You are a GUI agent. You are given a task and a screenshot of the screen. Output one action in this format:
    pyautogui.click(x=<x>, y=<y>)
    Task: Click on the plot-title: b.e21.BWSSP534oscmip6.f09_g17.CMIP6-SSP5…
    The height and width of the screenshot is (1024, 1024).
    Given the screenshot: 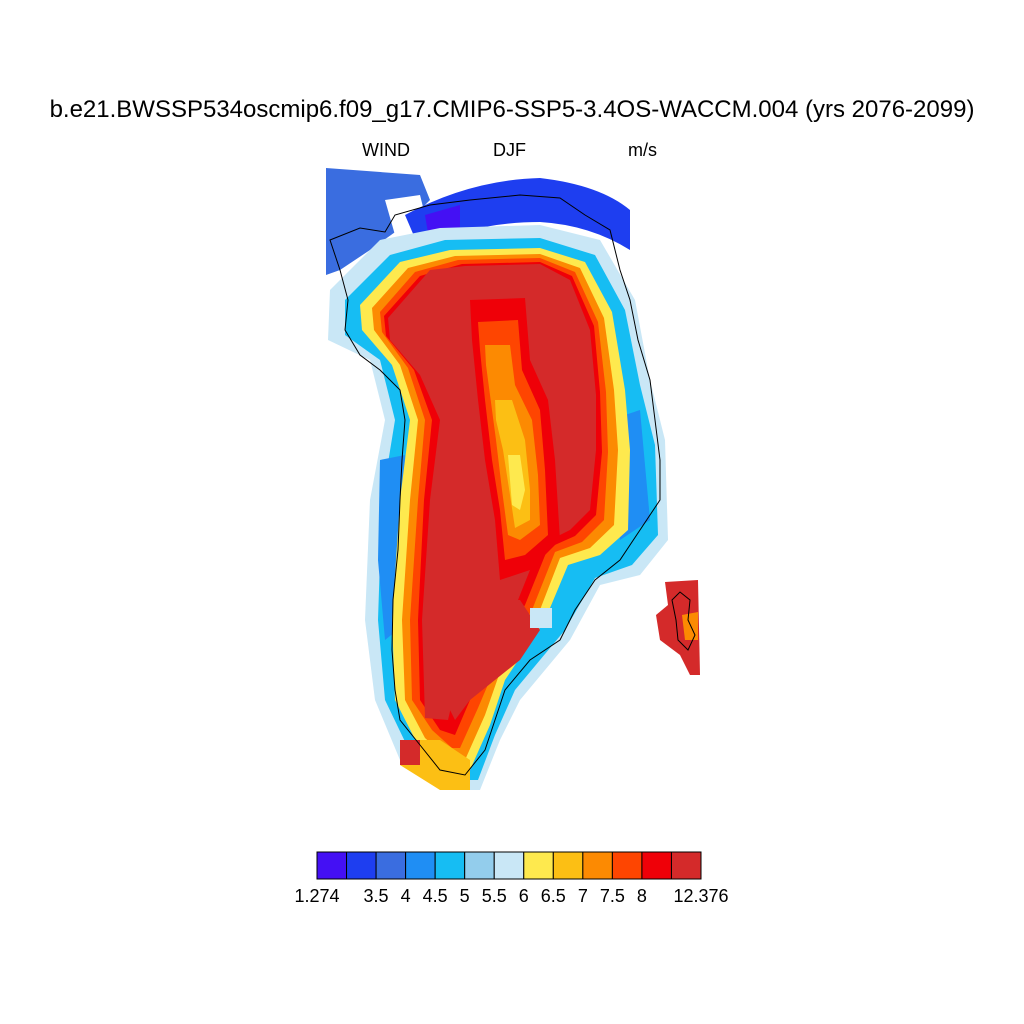 What is the action you would take?
    pyautogui.click(x=512, y=109)
    